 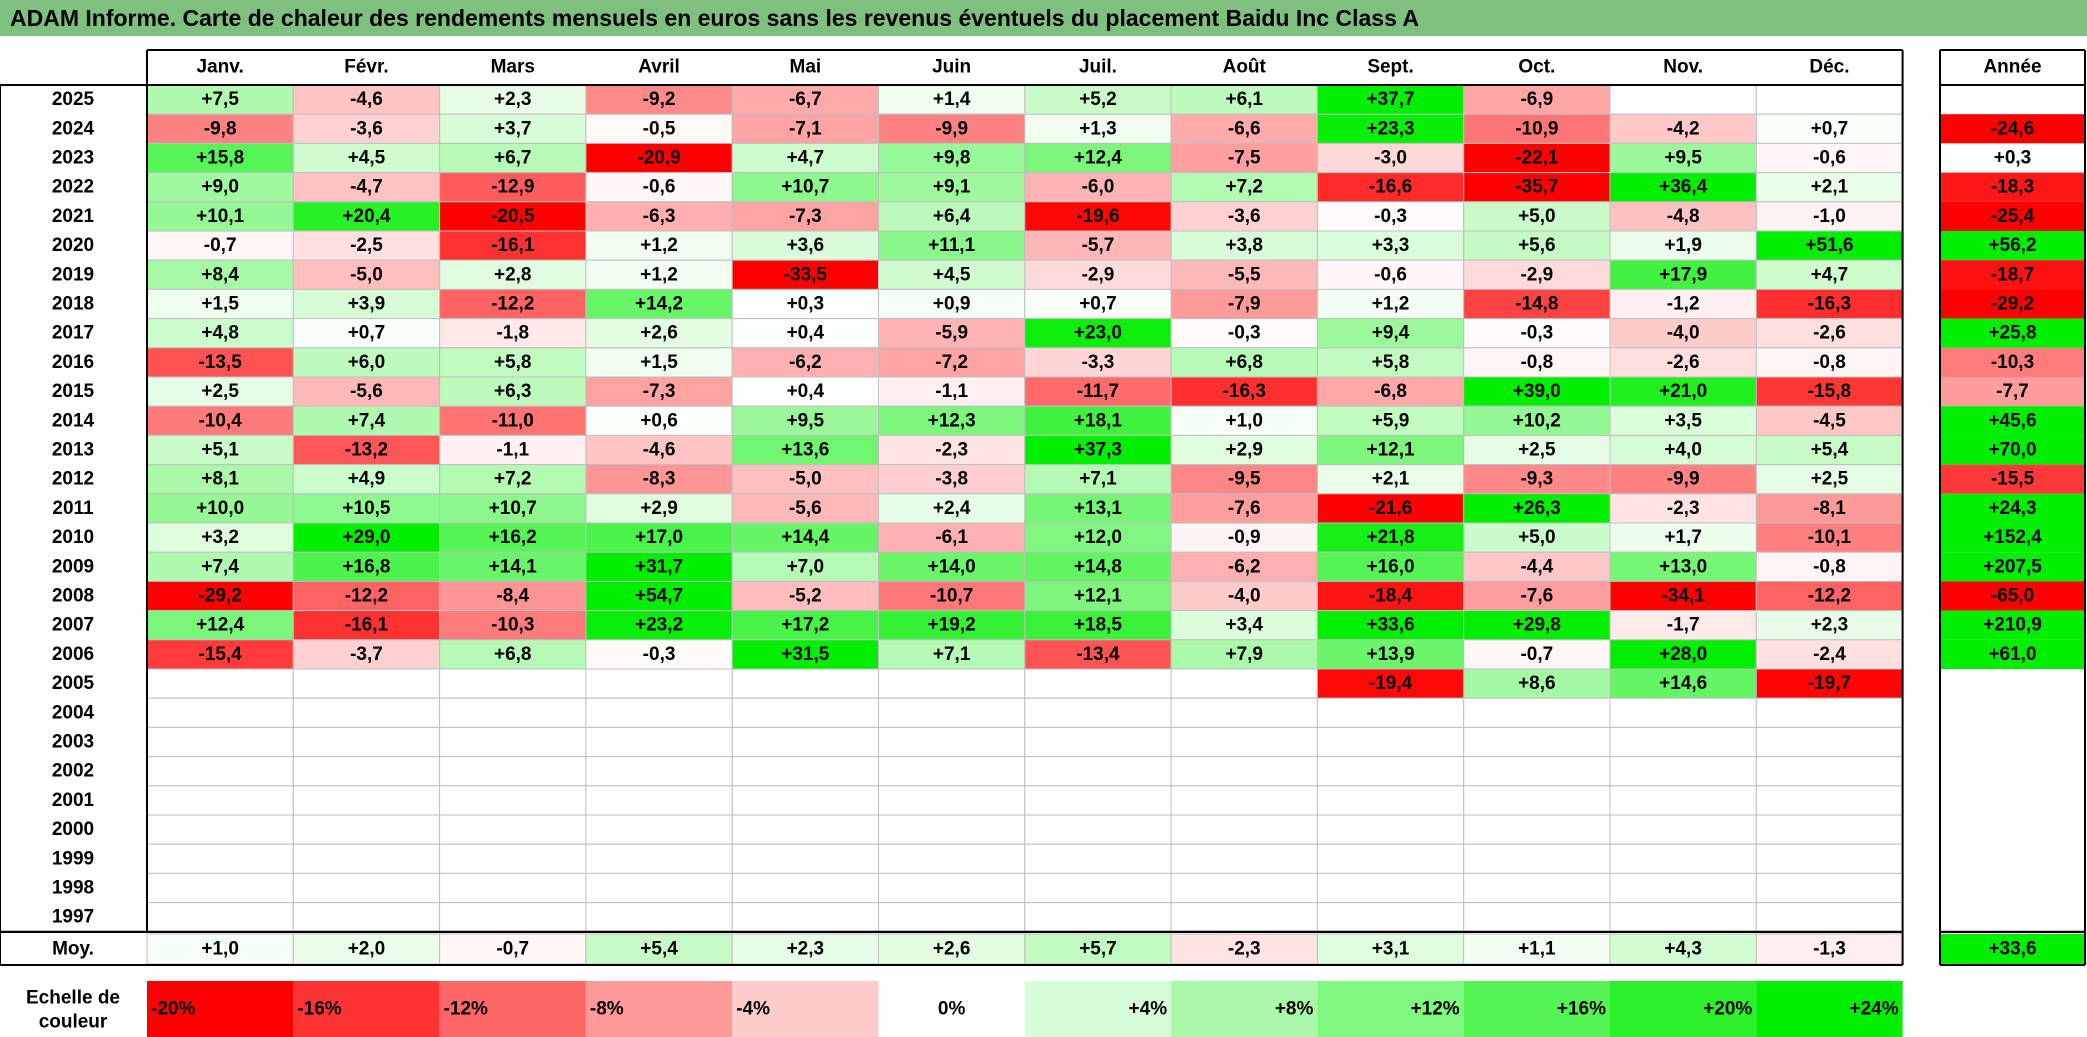 I want to click on cell-value: +16,2, so click(x=513, y=537).